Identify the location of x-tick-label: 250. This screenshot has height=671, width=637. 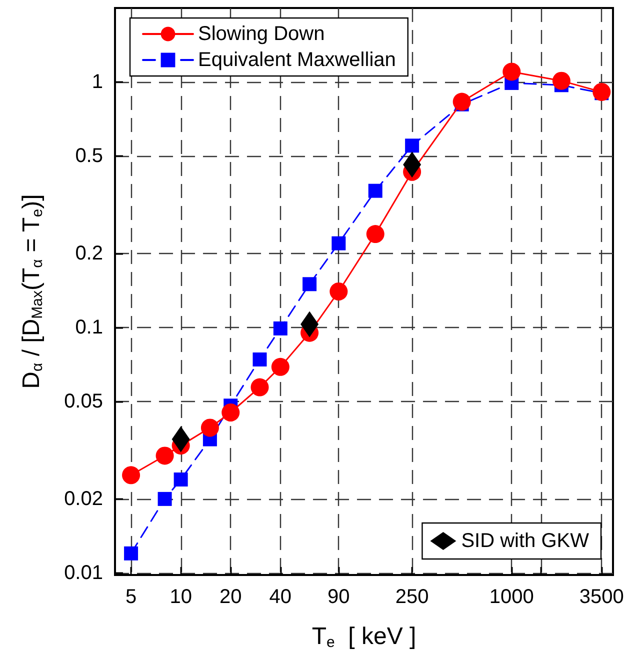
(412, 597).